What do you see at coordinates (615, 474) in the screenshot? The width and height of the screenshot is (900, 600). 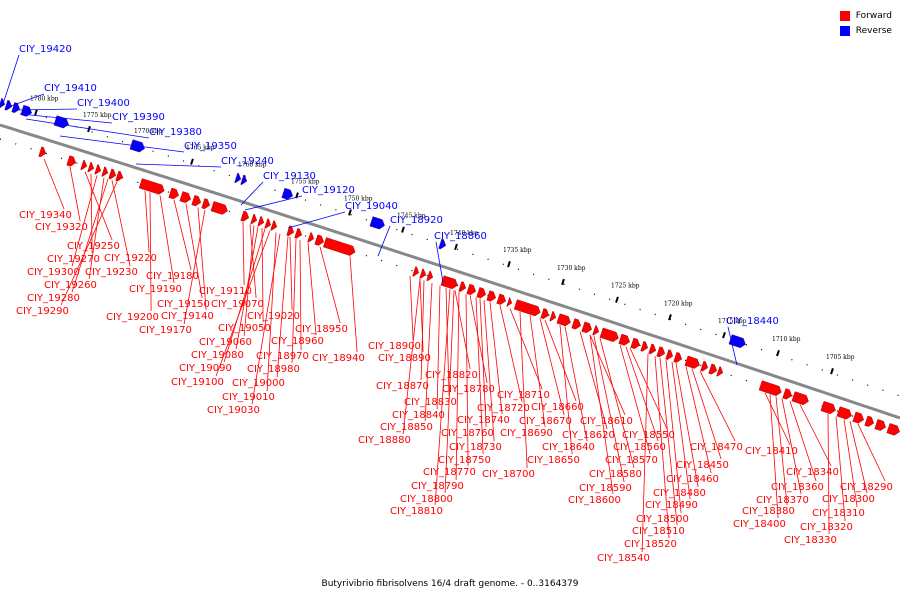 I see `forward-gene-label: CIY_18580` at bounding box center [615, 474].